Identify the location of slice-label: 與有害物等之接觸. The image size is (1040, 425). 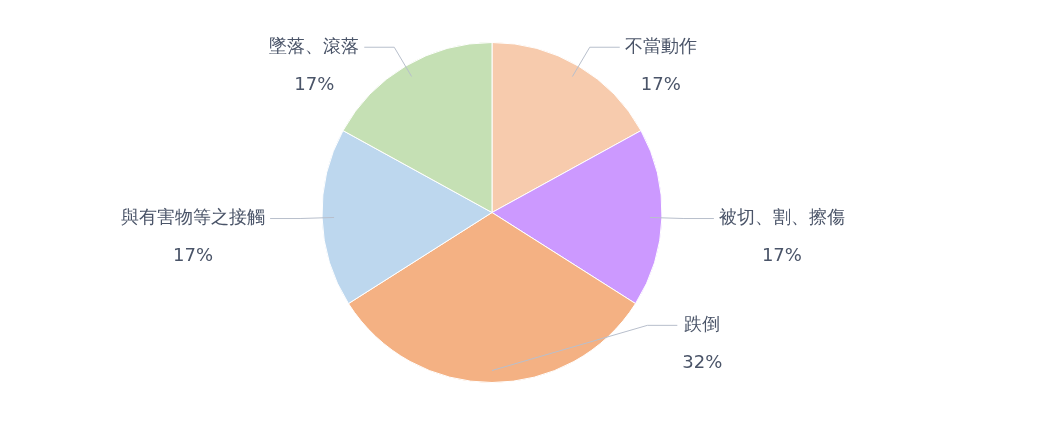
(193, 217).